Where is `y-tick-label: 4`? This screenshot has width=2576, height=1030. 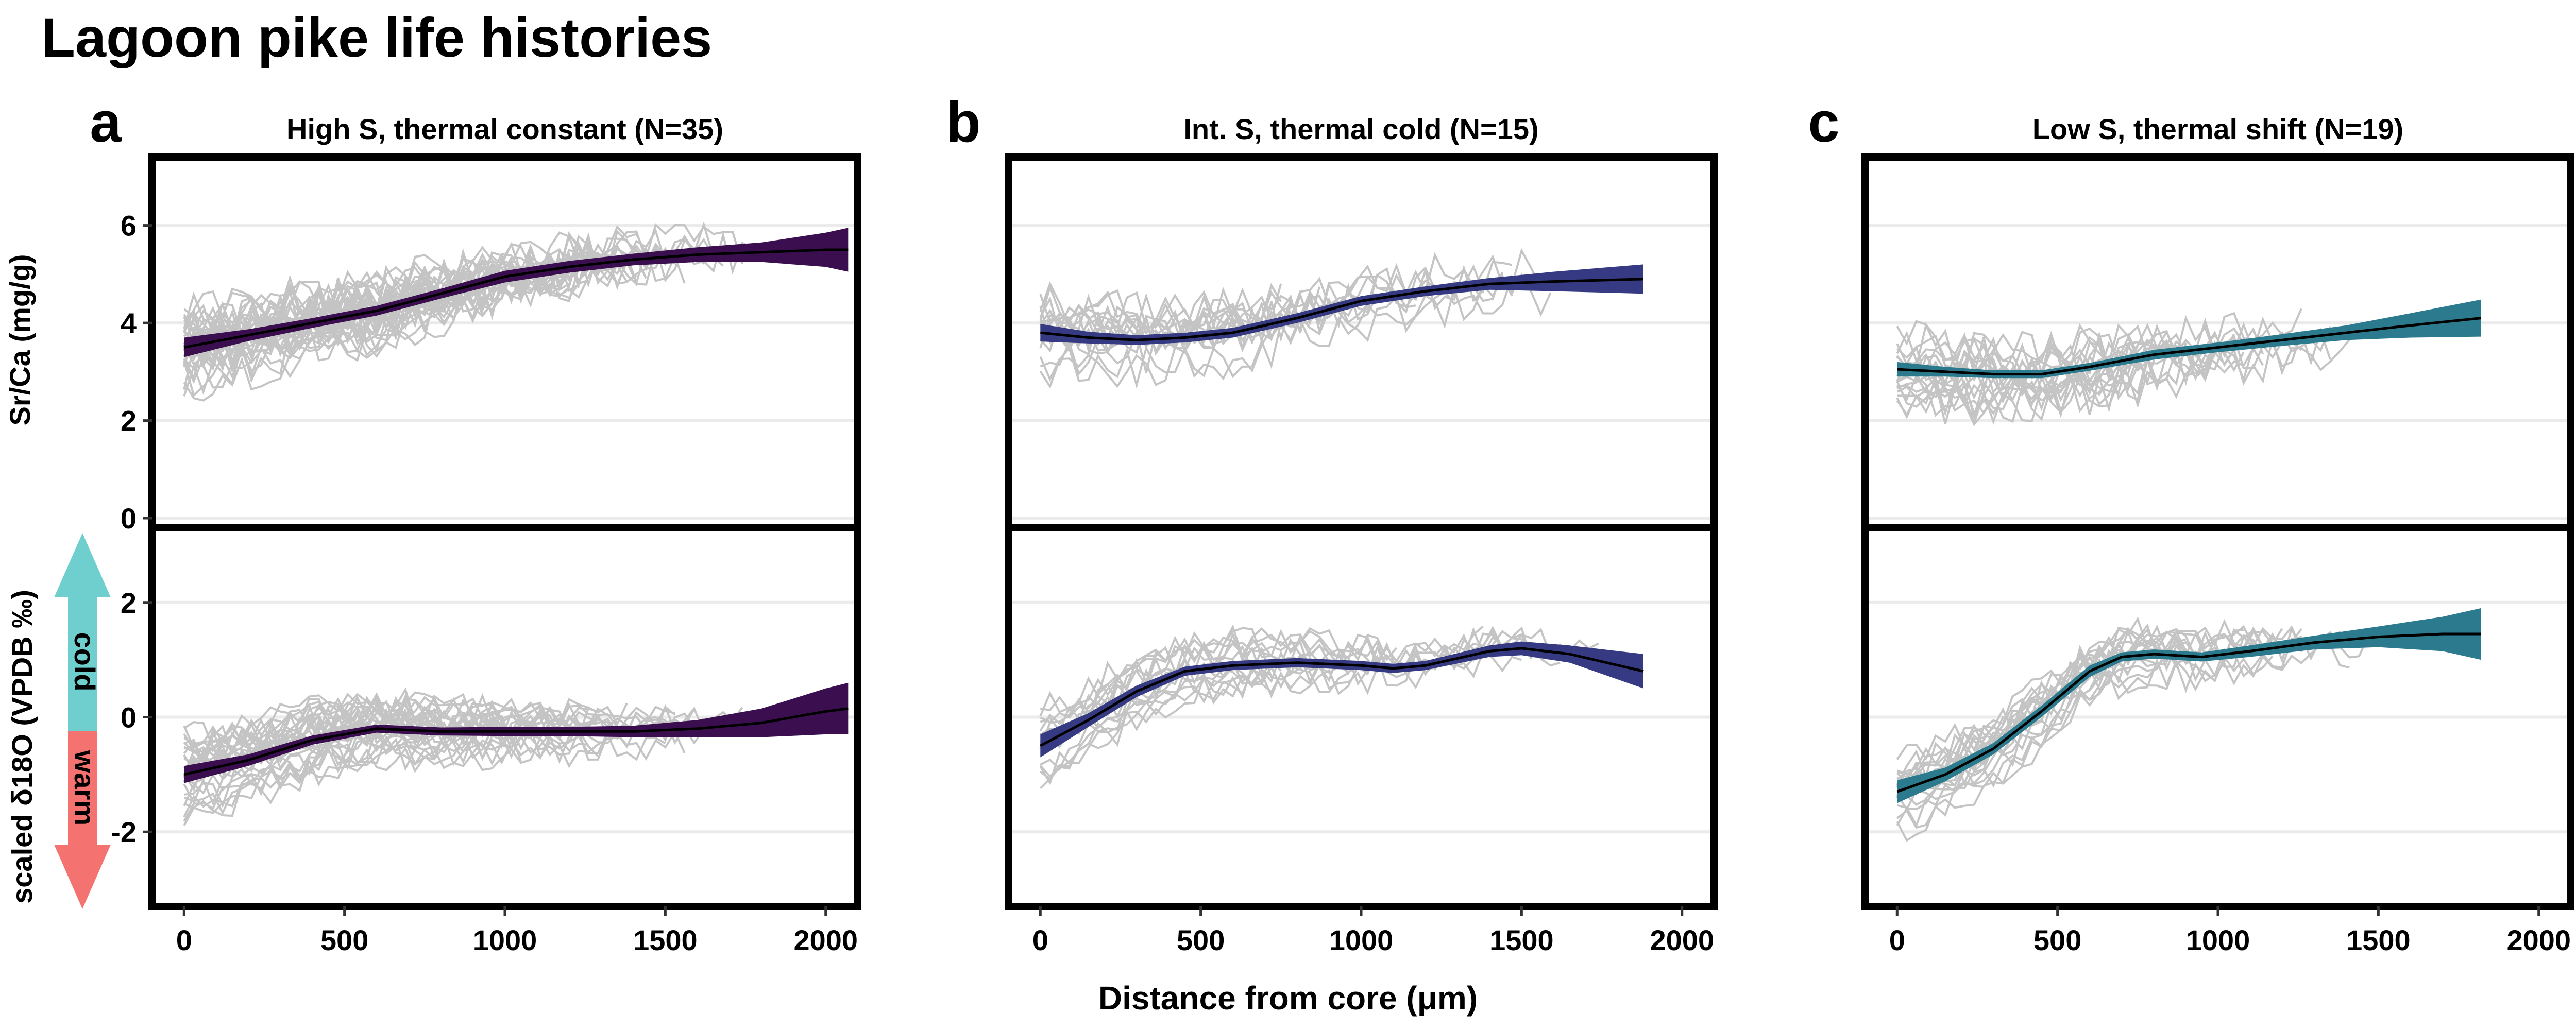
y-tick-label: 4 is located at coordinates (129, 323).